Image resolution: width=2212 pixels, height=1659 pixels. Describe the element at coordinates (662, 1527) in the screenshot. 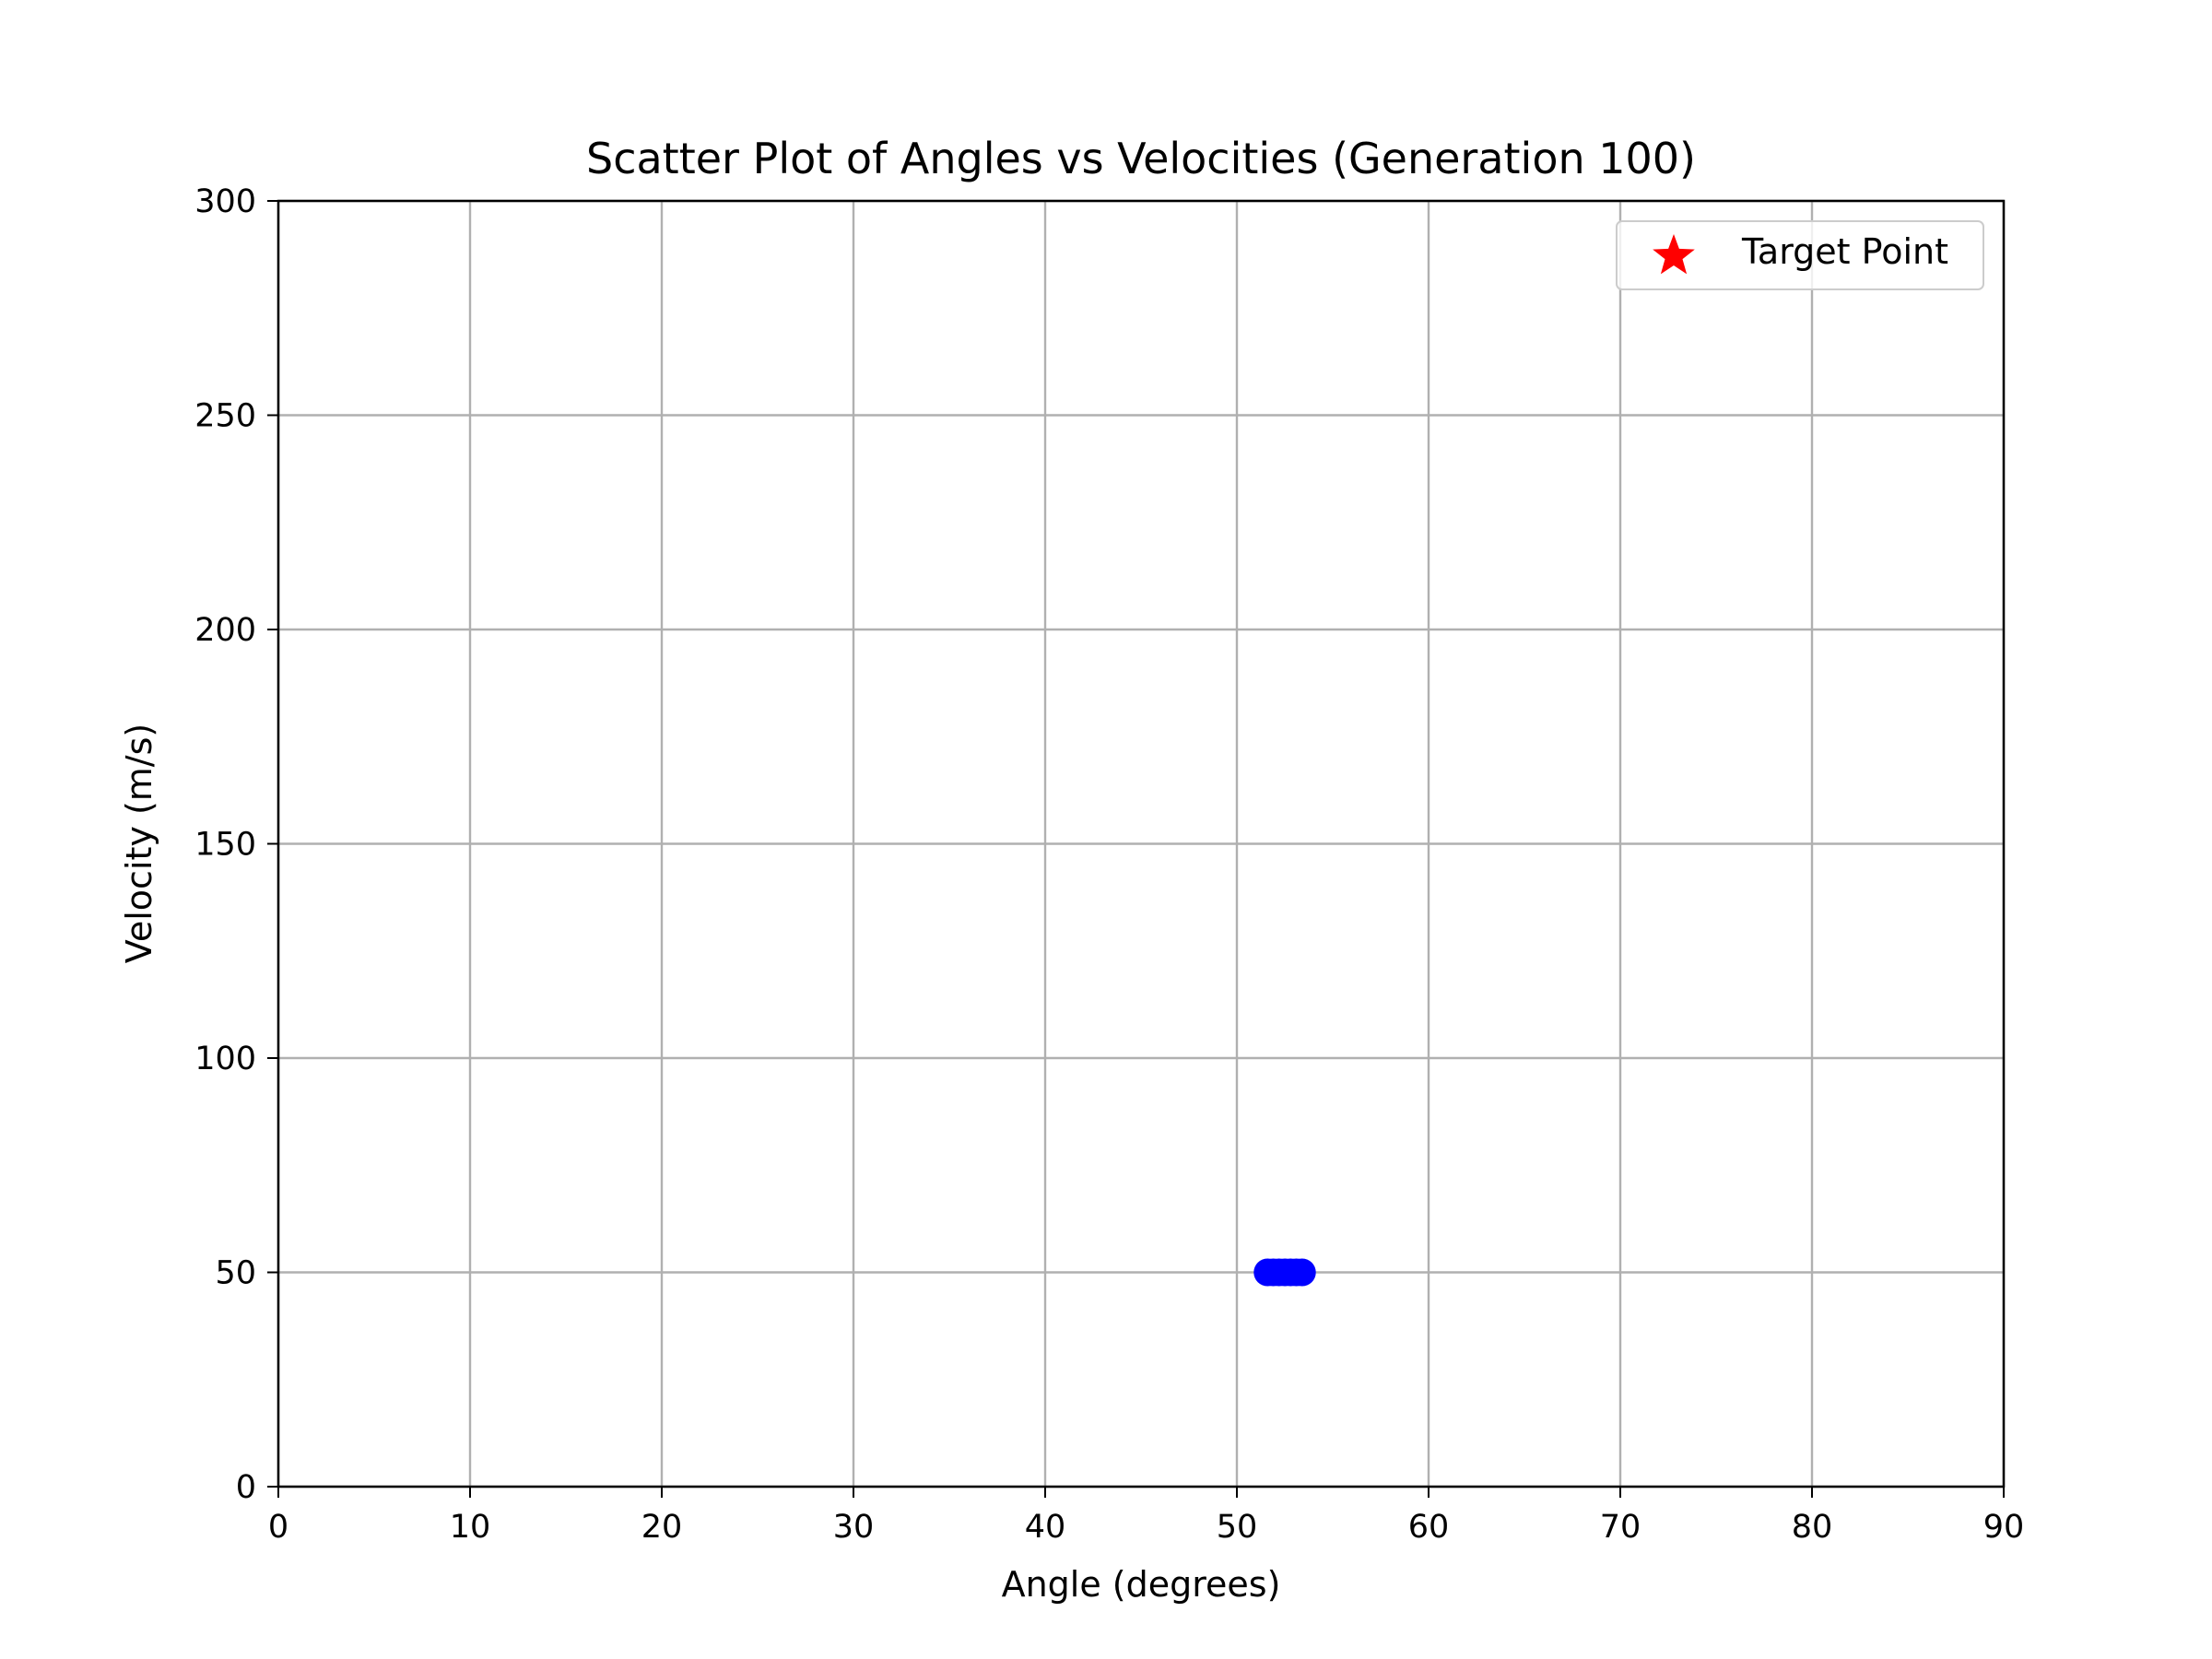

I see `x-tick-label: 20` at that location.